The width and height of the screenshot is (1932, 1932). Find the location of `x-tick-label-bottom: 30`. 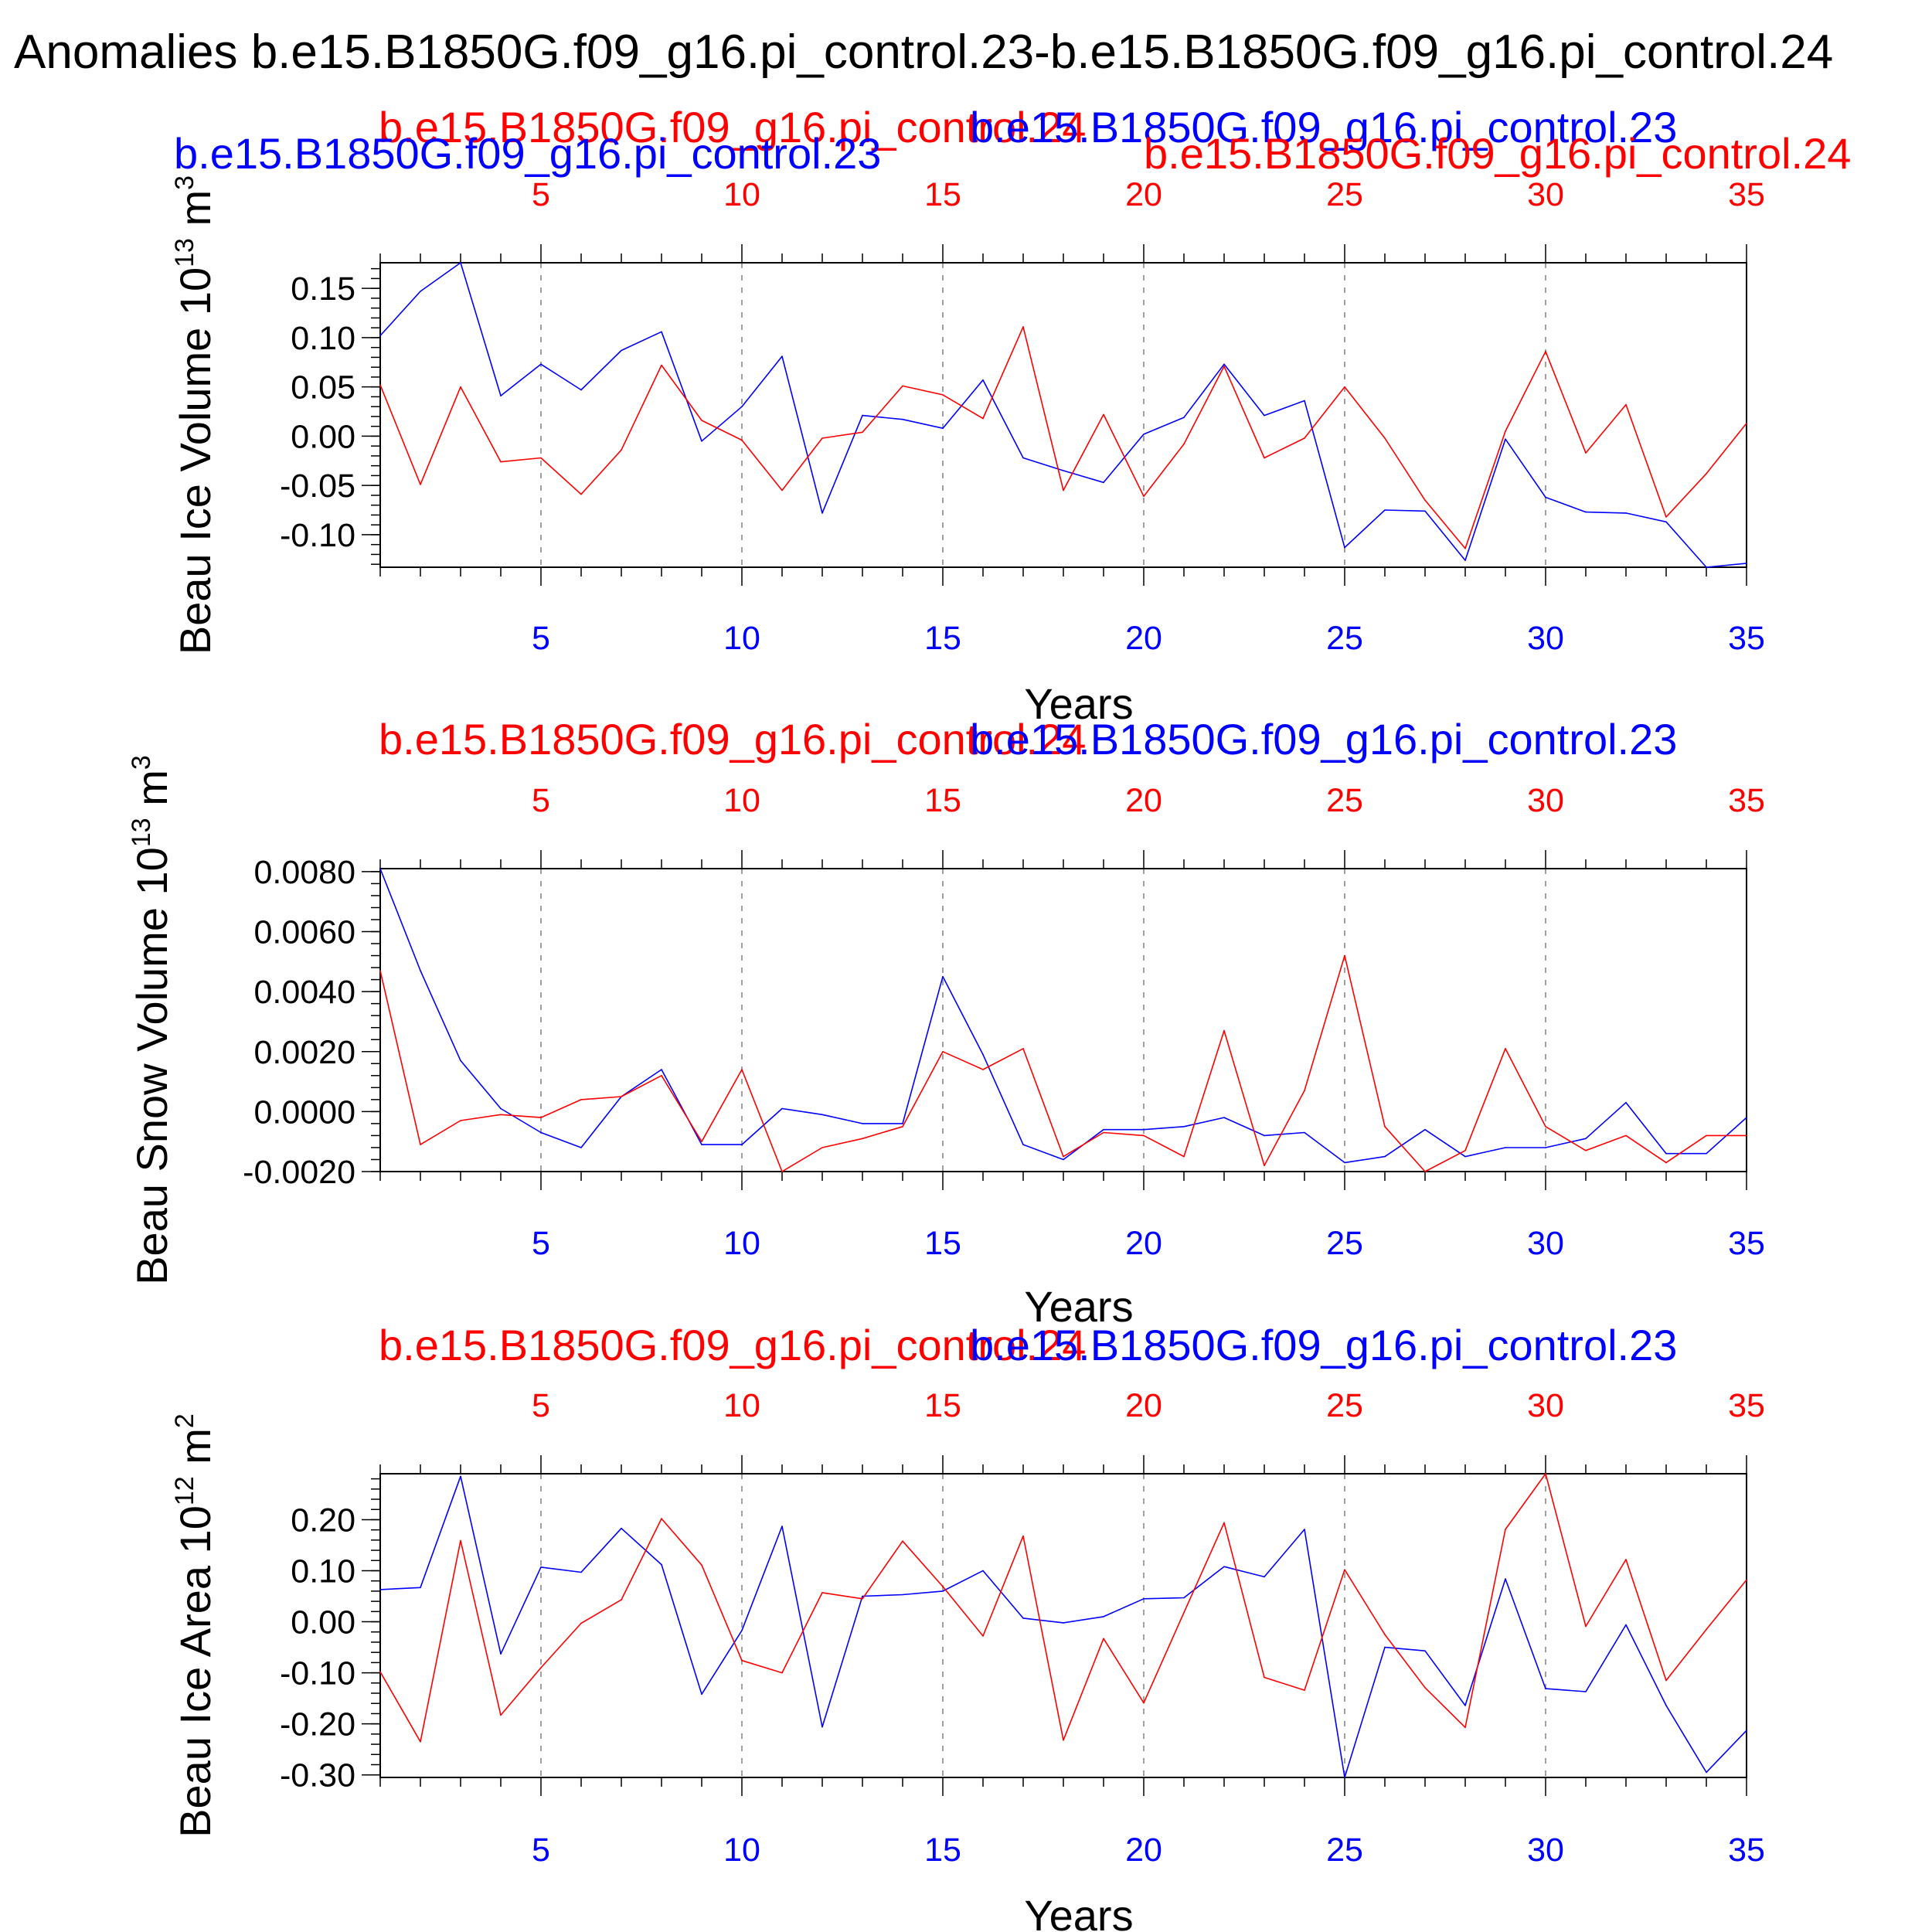

x-tick-label-bottom: 30 is located at coordinates (1546, 1243).